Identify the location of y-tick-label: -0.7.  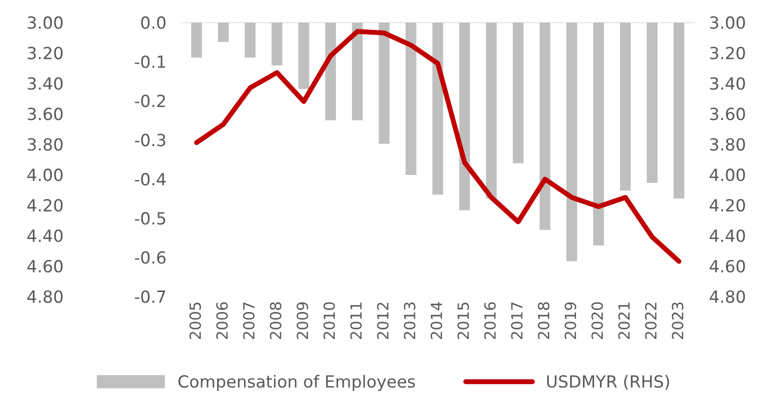
(150, 296).